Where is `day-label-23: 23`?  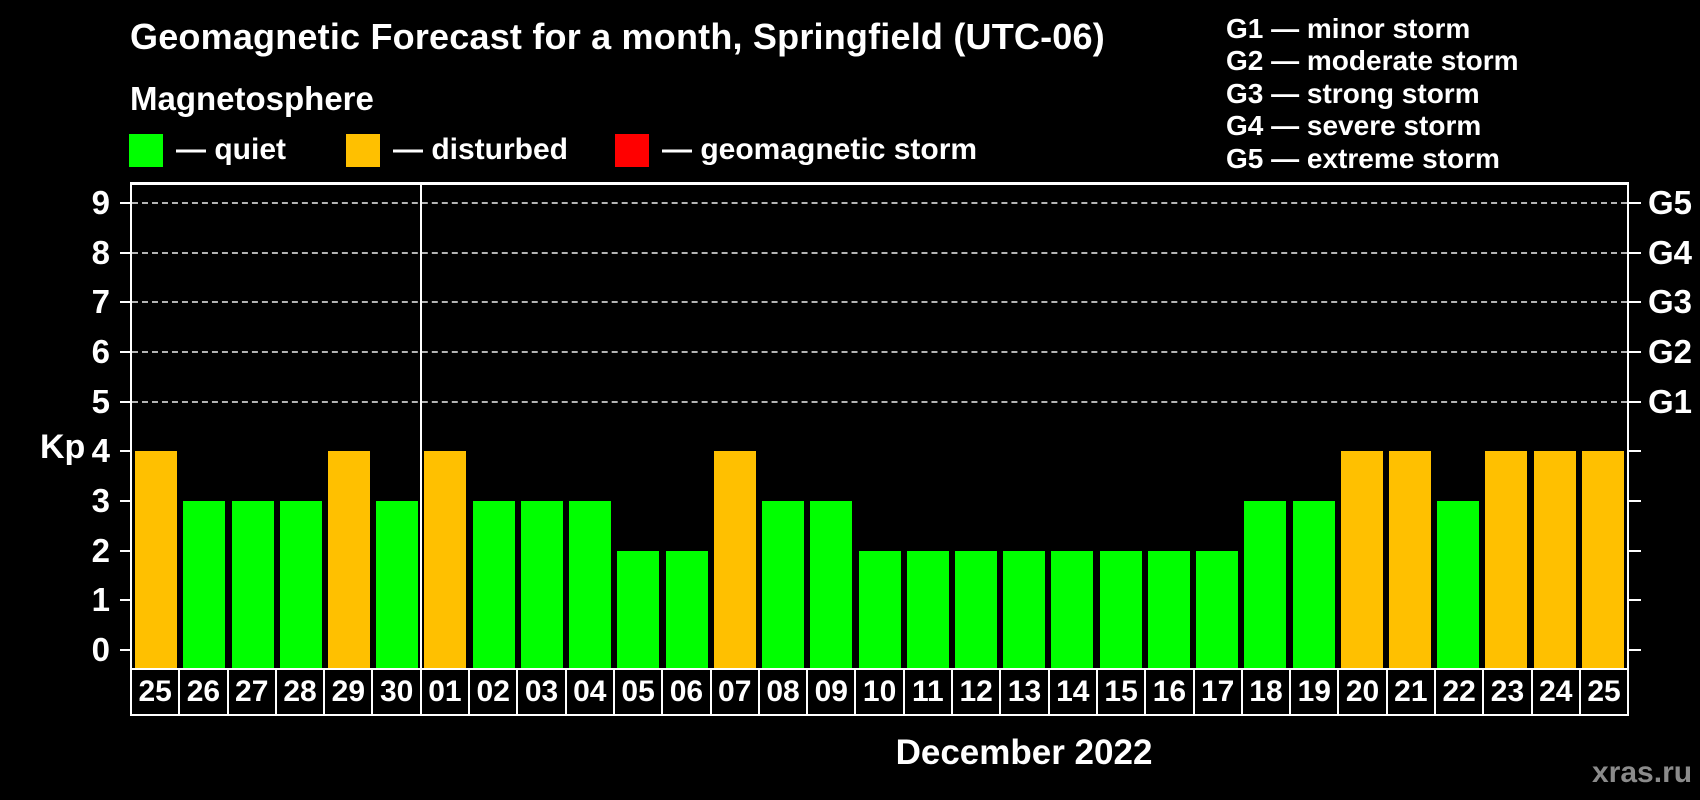
day-label-23: 23 is located at coordinates (1508, 692).